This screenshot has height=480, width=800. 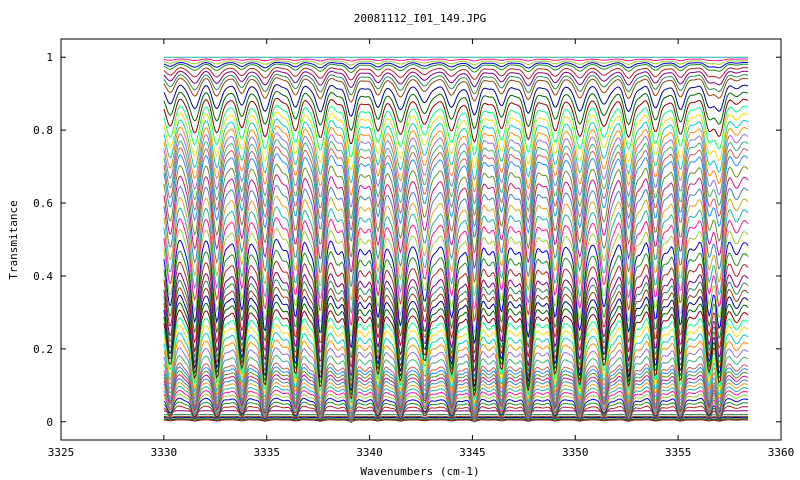 I want to click on x-tick-label: 3345, so click(x=472, y=452).